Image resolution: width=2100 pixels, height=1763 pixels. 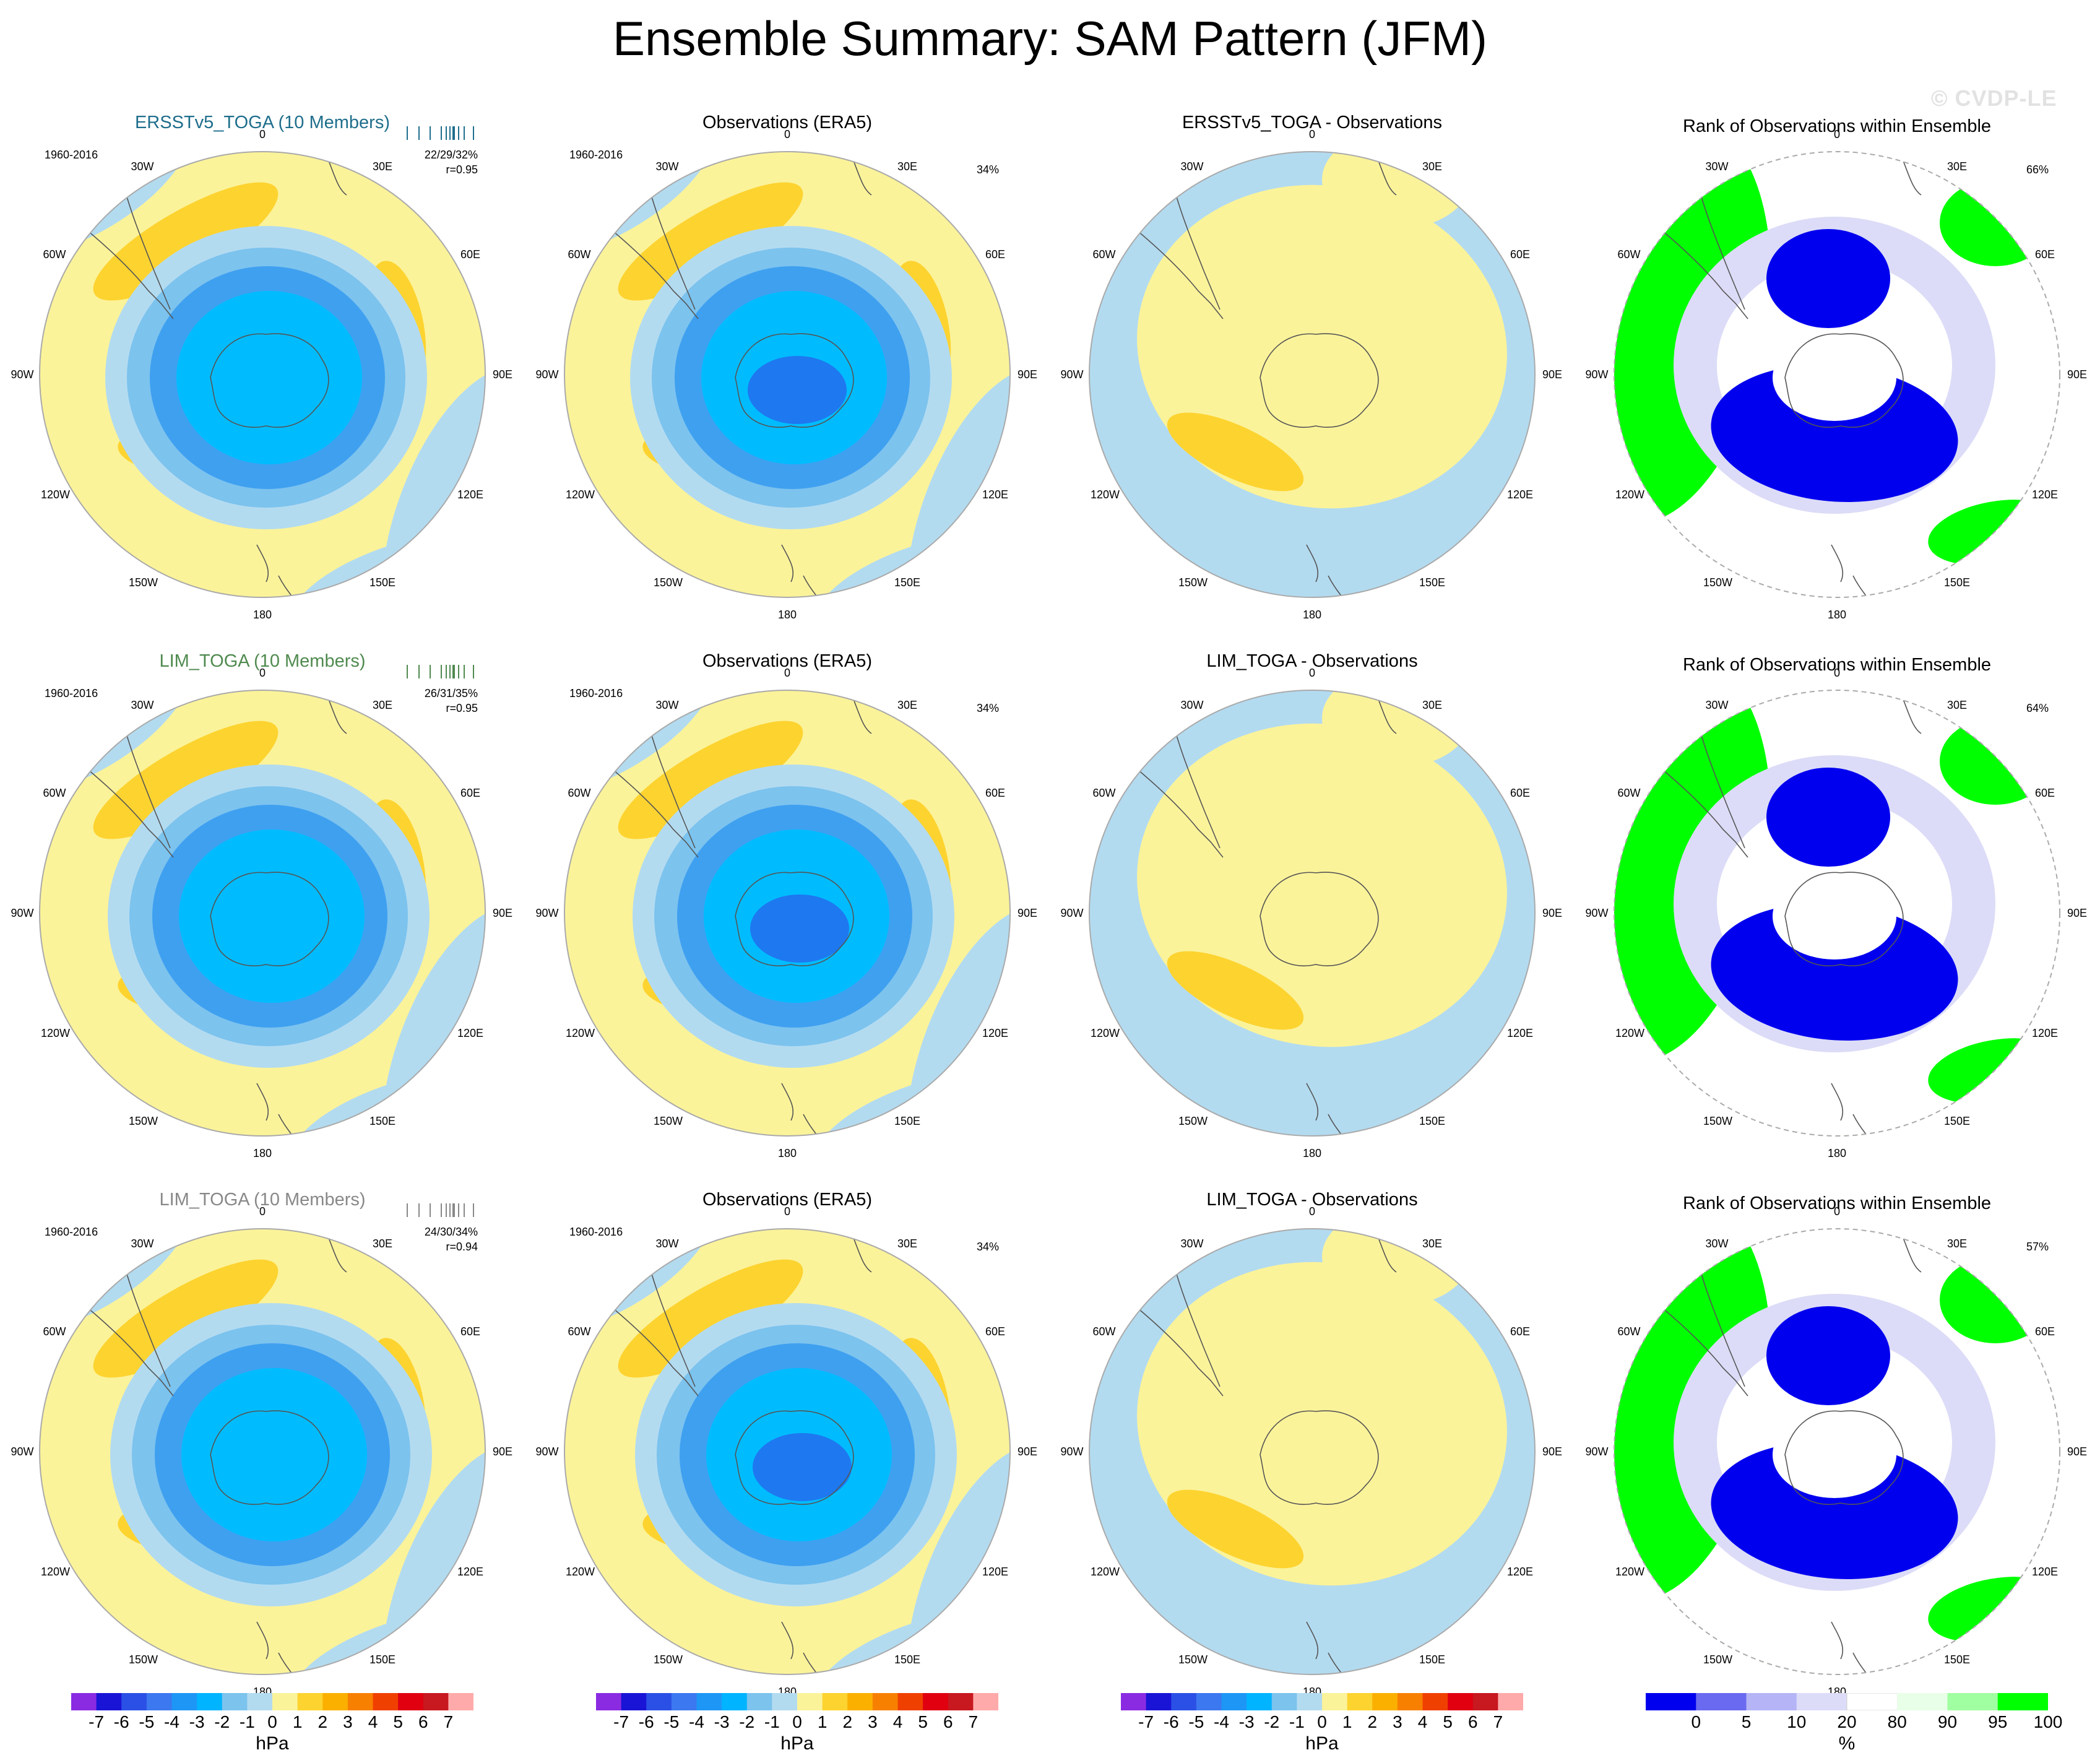 What do you see at coordinates (1192, 1243) in the screenshot?
I see `longitude-label: 30W` at bounding box center [1192, 1243].